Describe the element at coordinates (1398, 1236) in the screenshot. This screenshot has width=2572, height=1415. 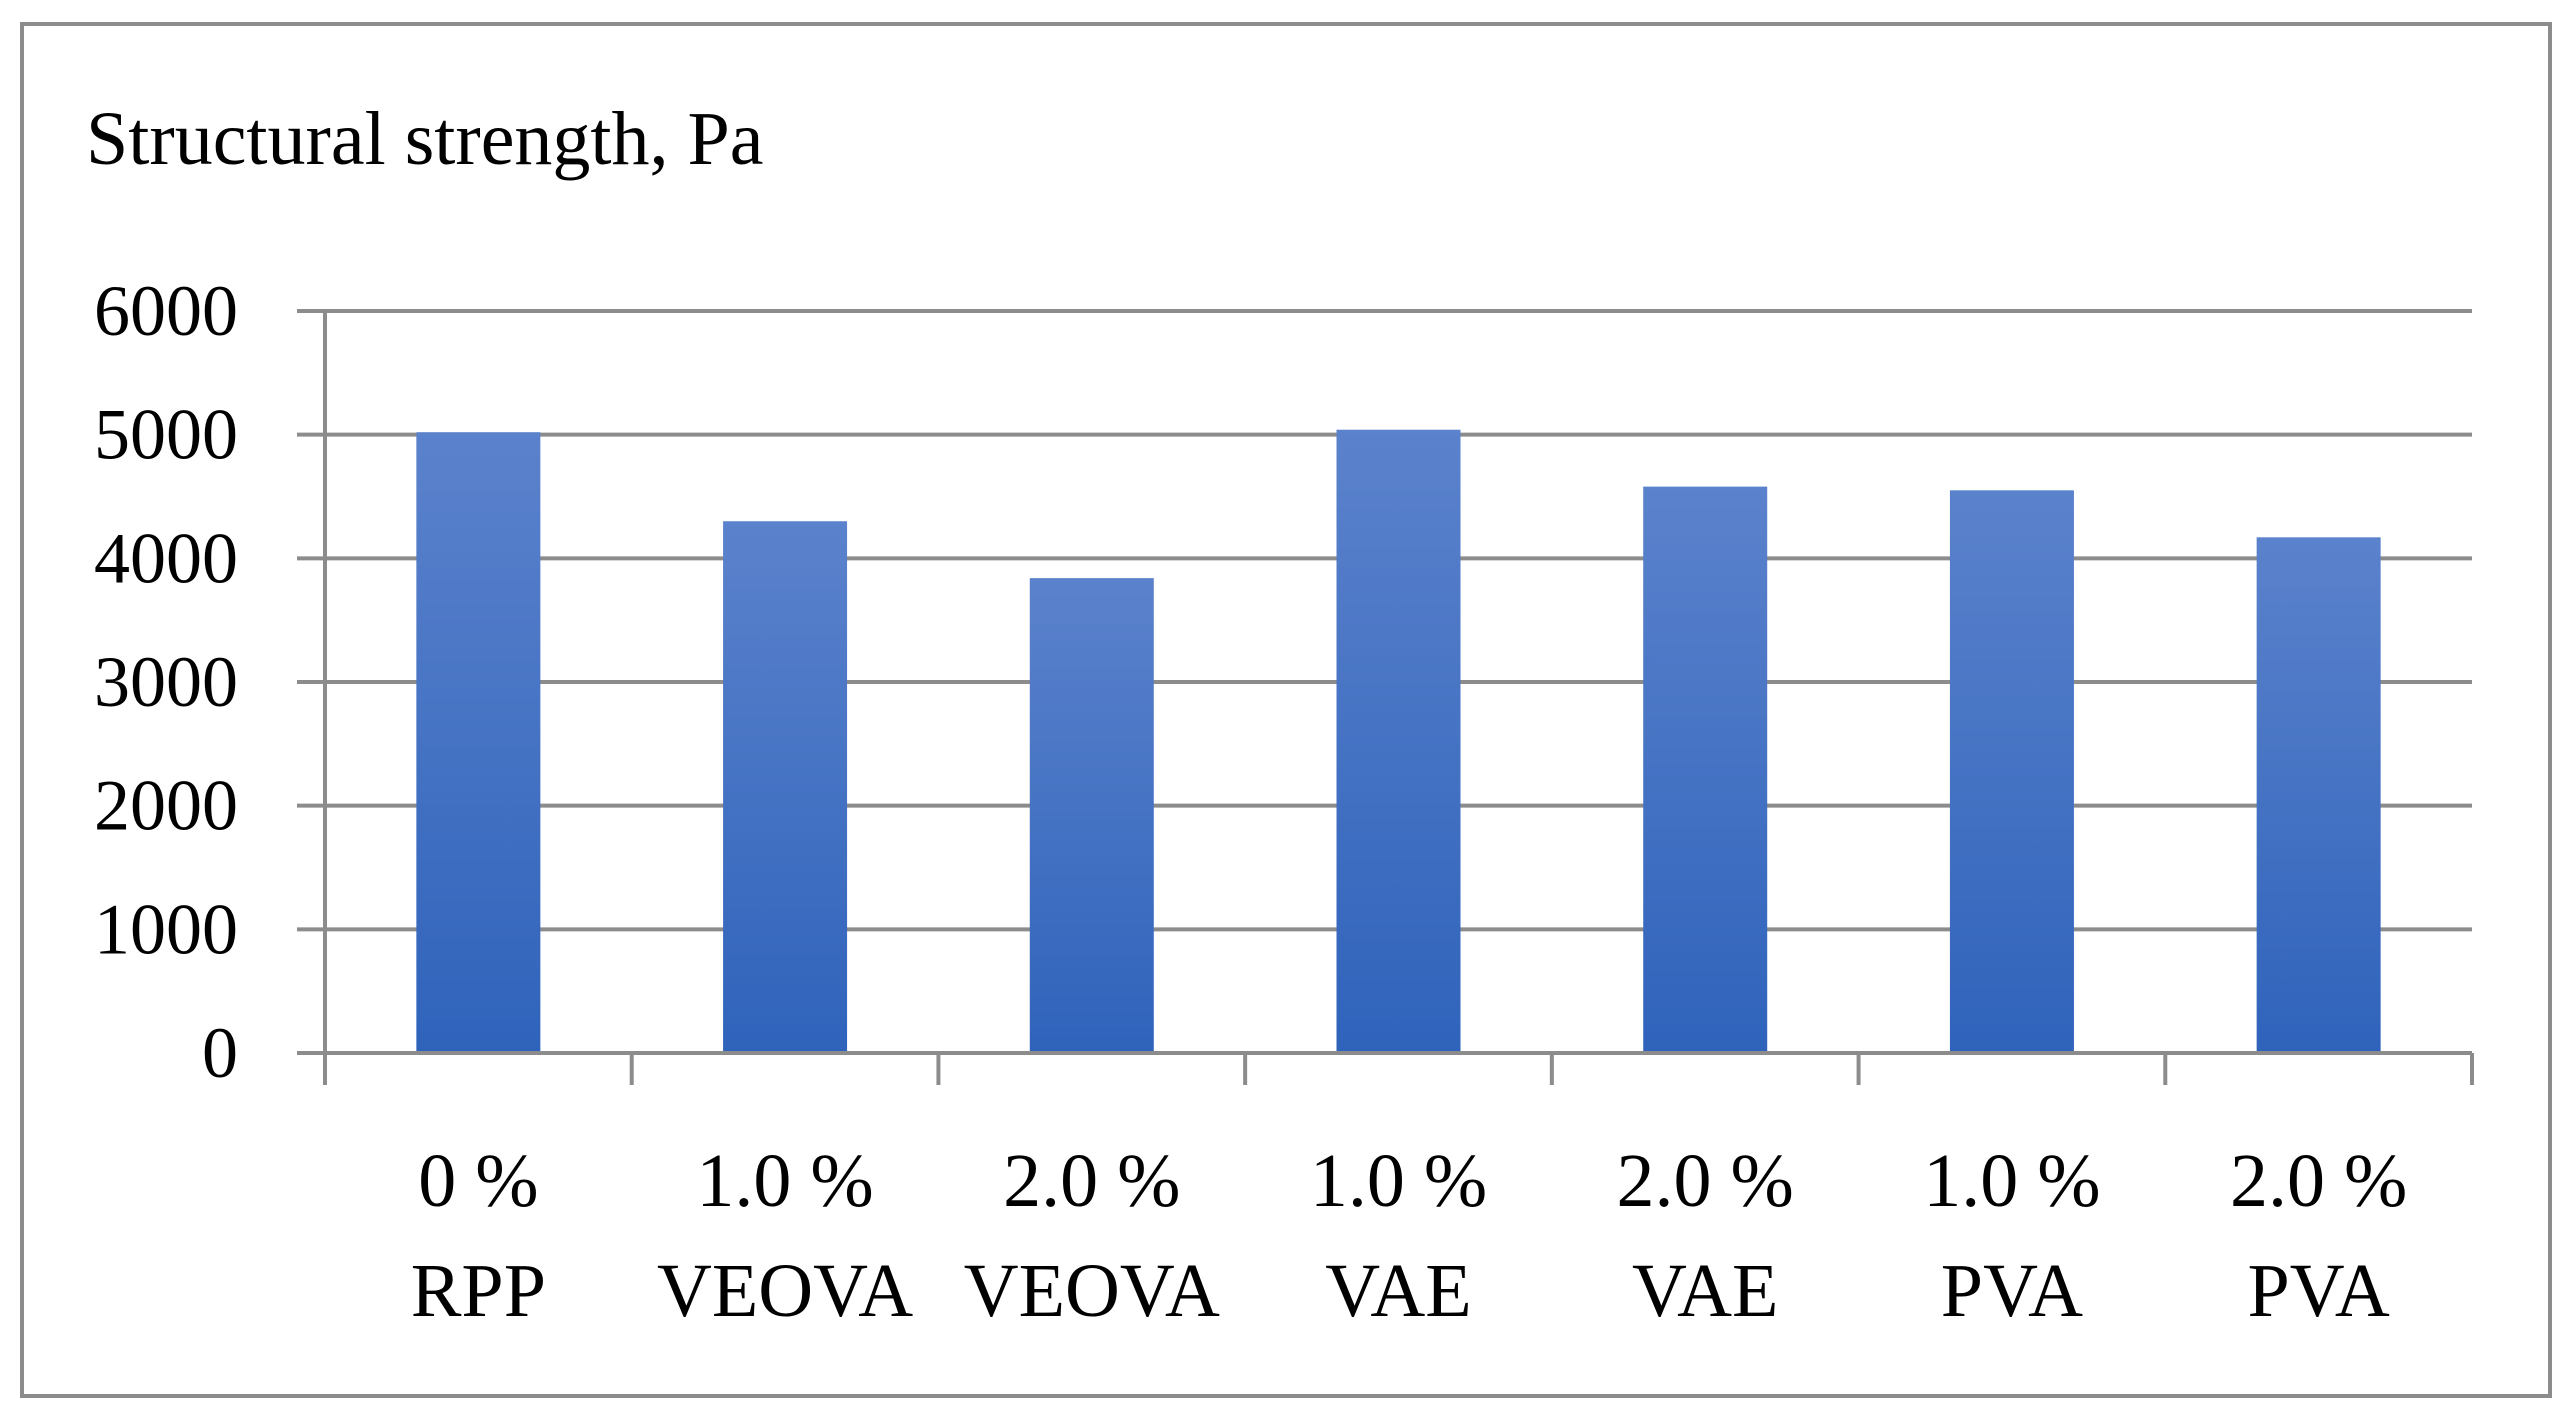
I see `x-tick-label: 1.0 % VAE` at that location.